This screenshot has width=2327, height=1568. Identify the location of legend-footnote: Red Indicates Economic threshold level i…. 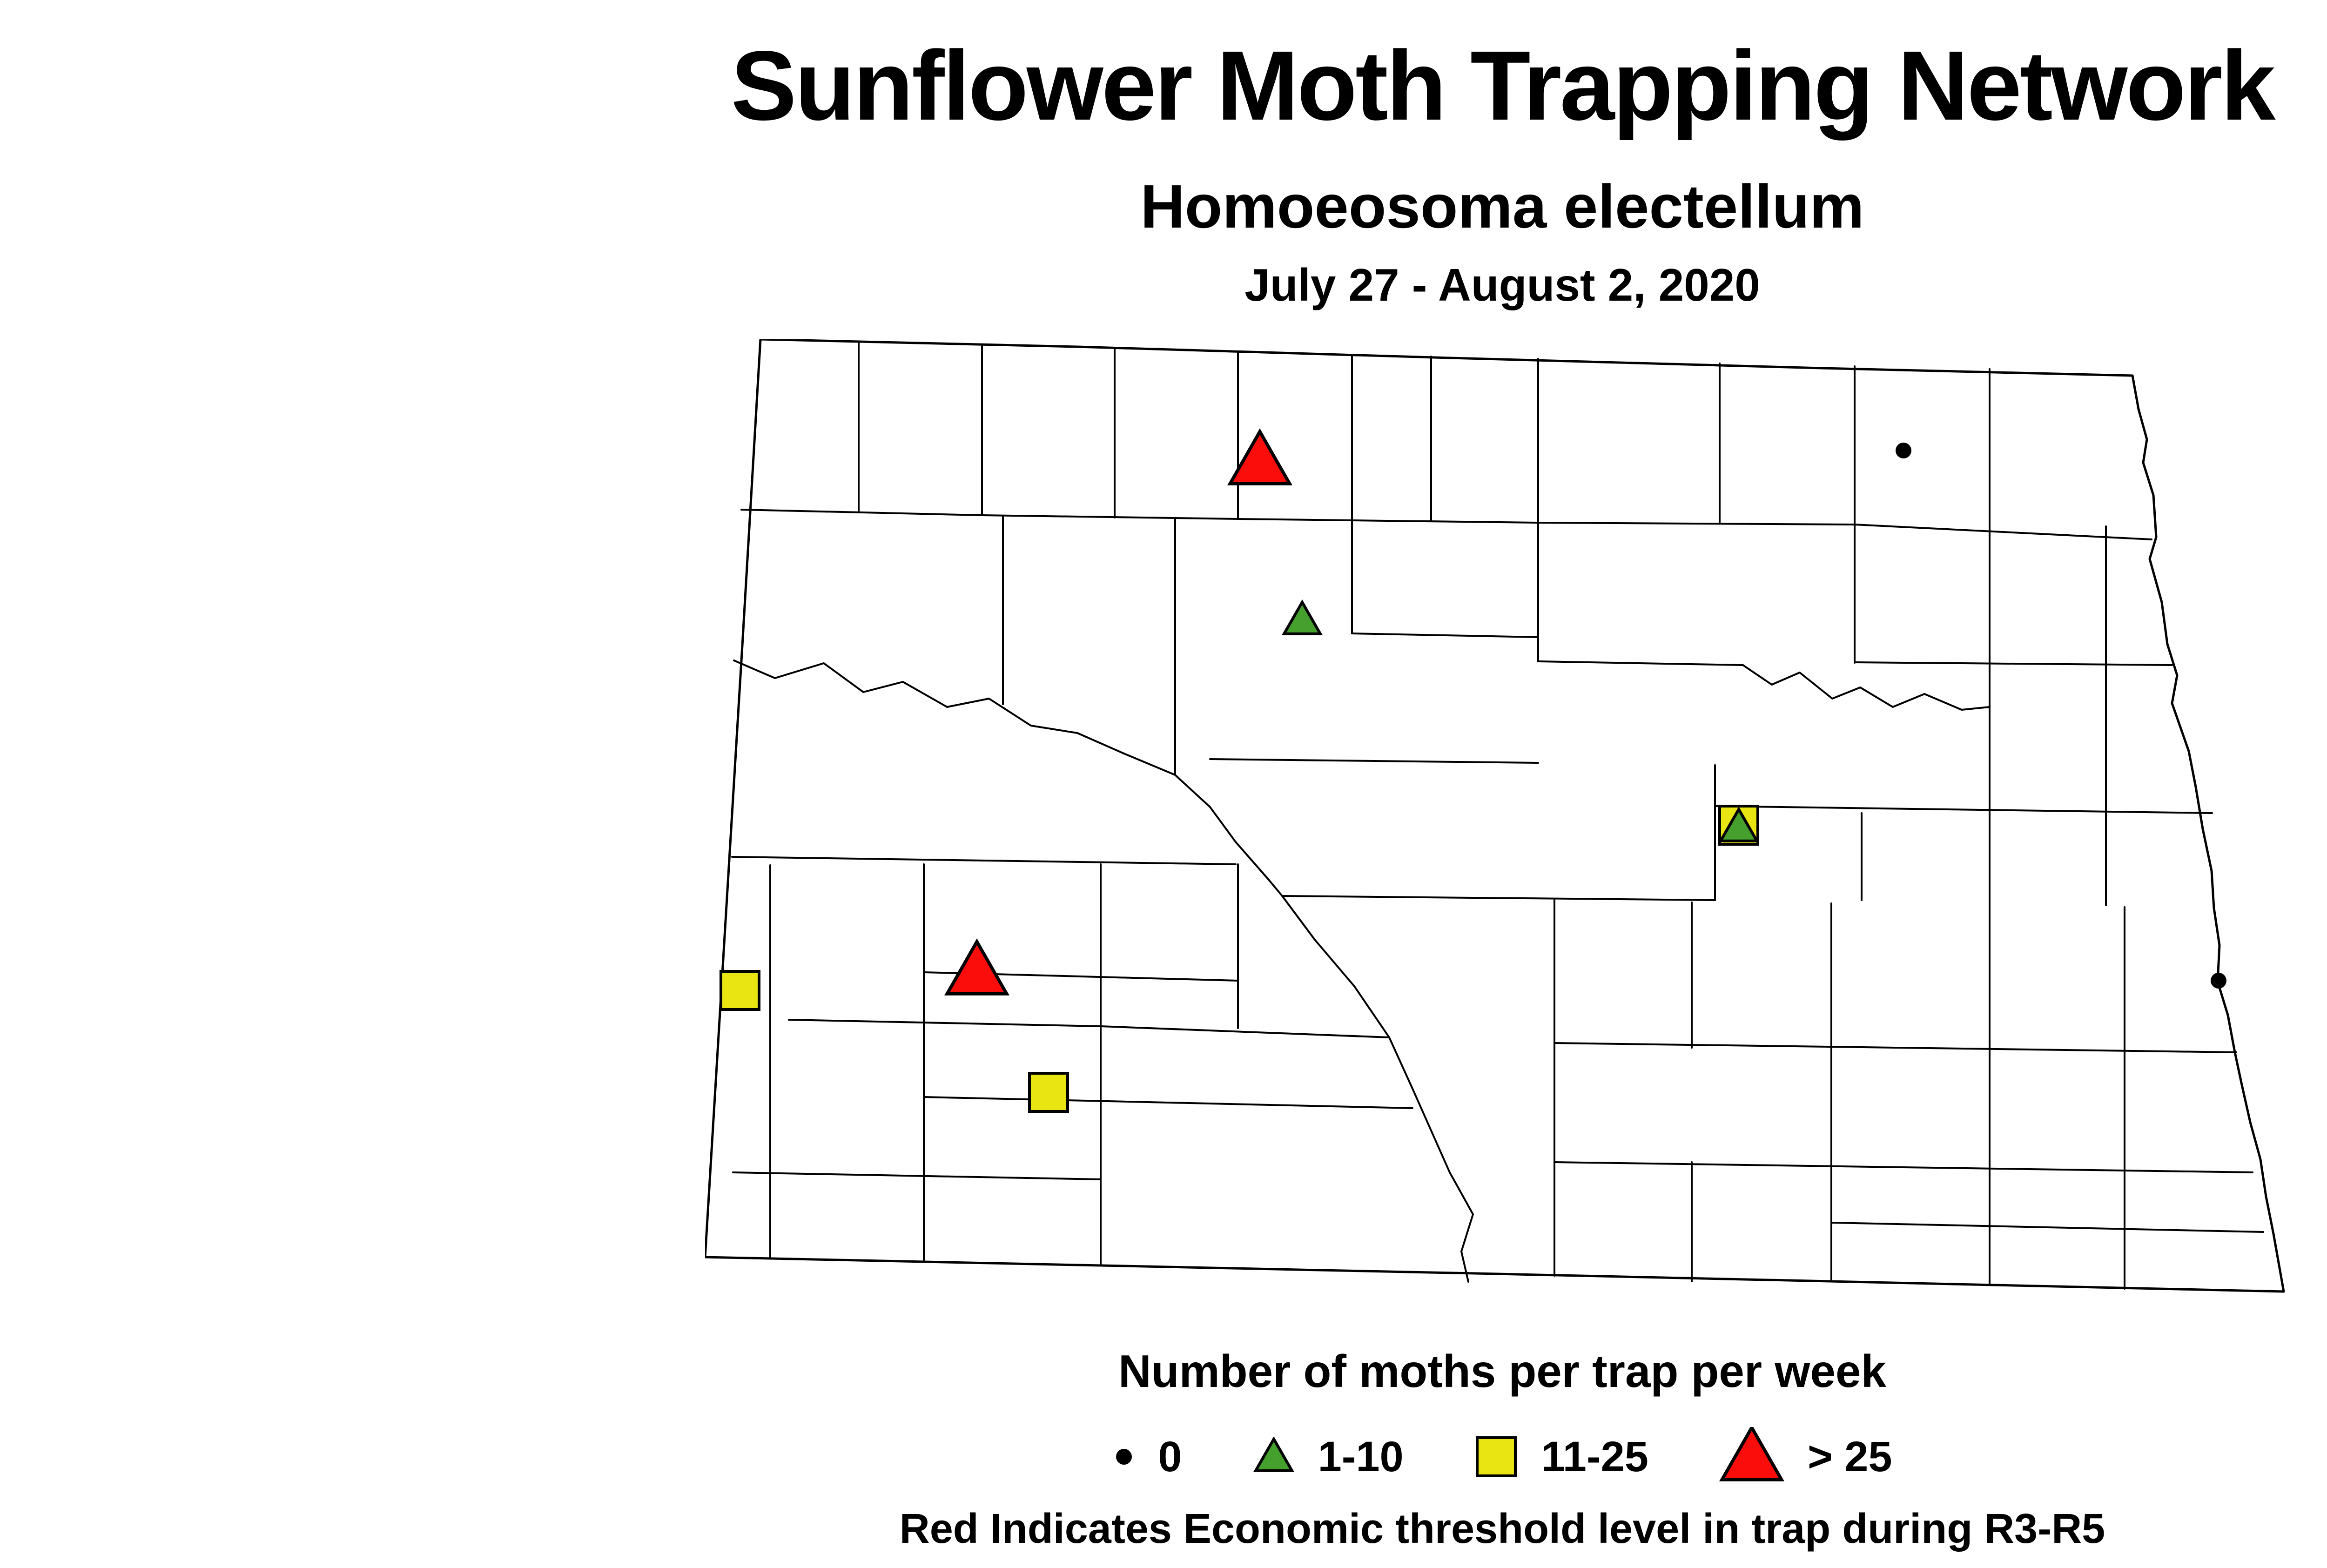
(1502, 1529).